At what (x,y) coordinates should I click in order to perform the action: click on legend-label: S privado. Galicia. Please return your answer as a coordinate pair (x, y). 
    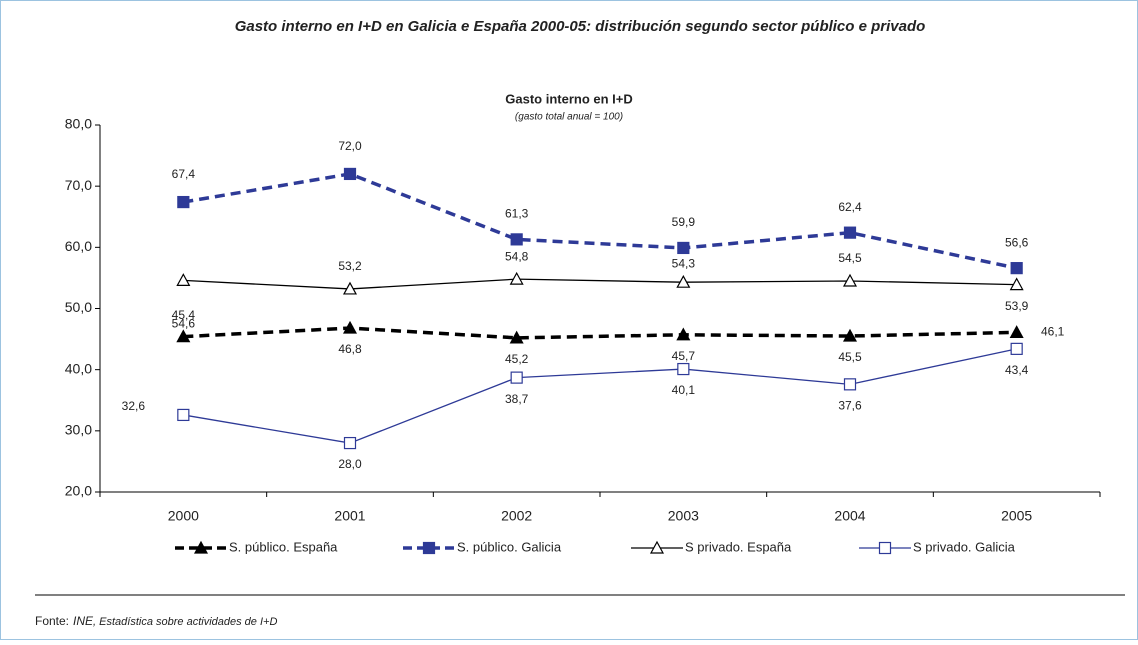
    Looking at the image, I should click on (964, 546).